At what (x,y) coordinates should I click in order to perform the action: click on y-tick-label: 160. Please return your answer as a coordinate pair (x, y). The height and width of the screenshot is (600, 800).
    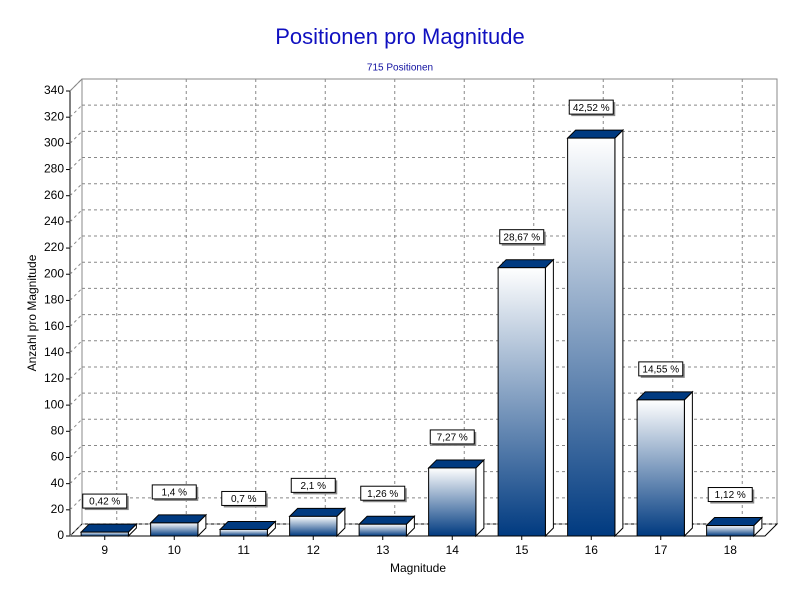
    Looking at the image, I should click on (54, 326).